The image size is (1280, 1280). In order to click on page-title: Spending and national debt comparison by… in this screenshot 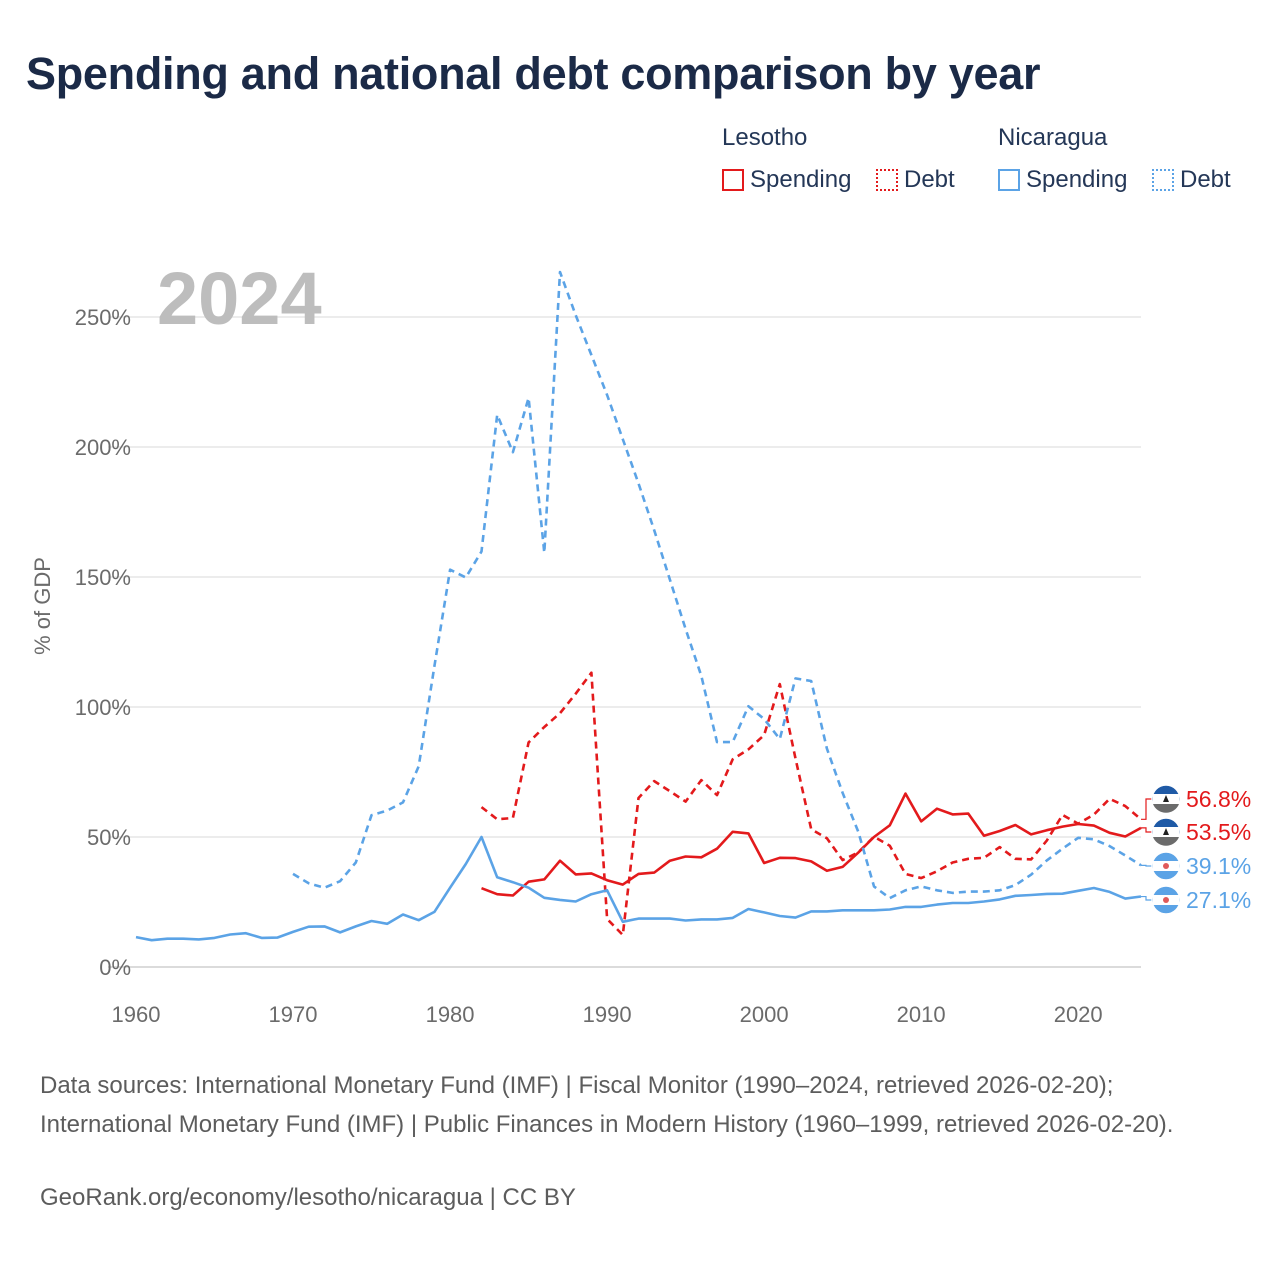, I will do `click(533, 73)`.